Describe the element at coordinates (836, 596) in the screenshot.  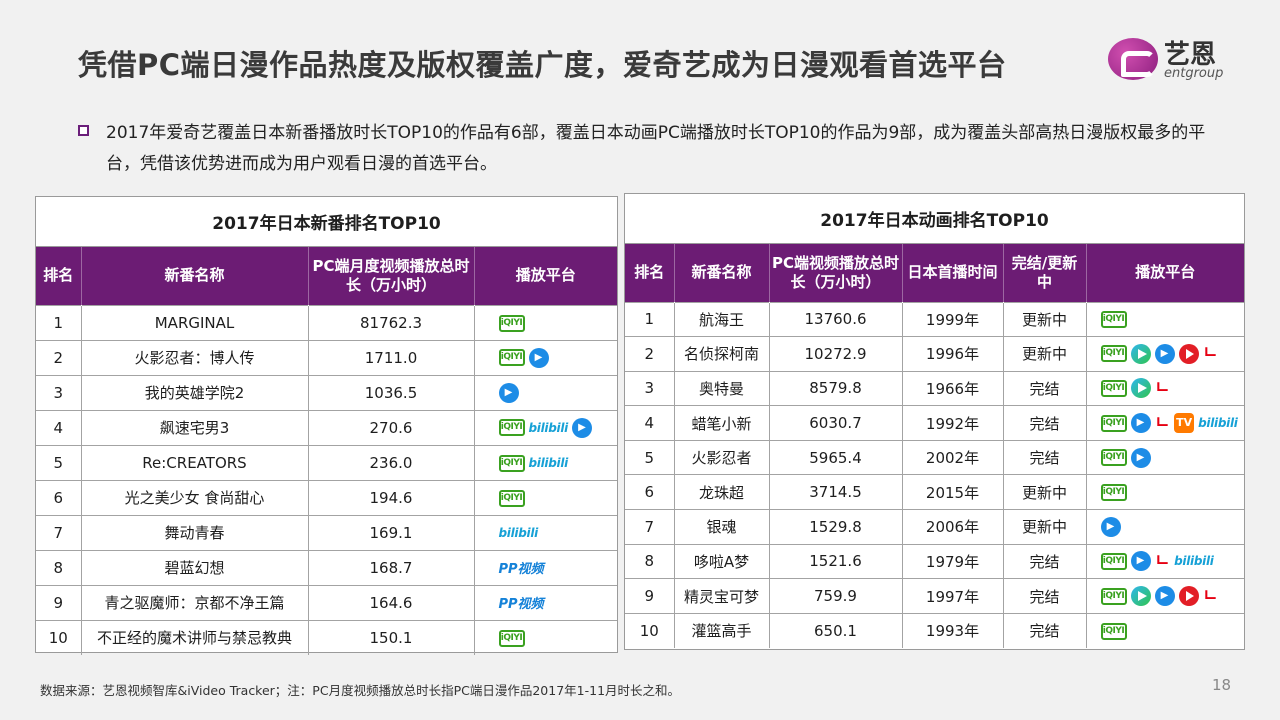
I see `cell-value: 759.9` at that location.